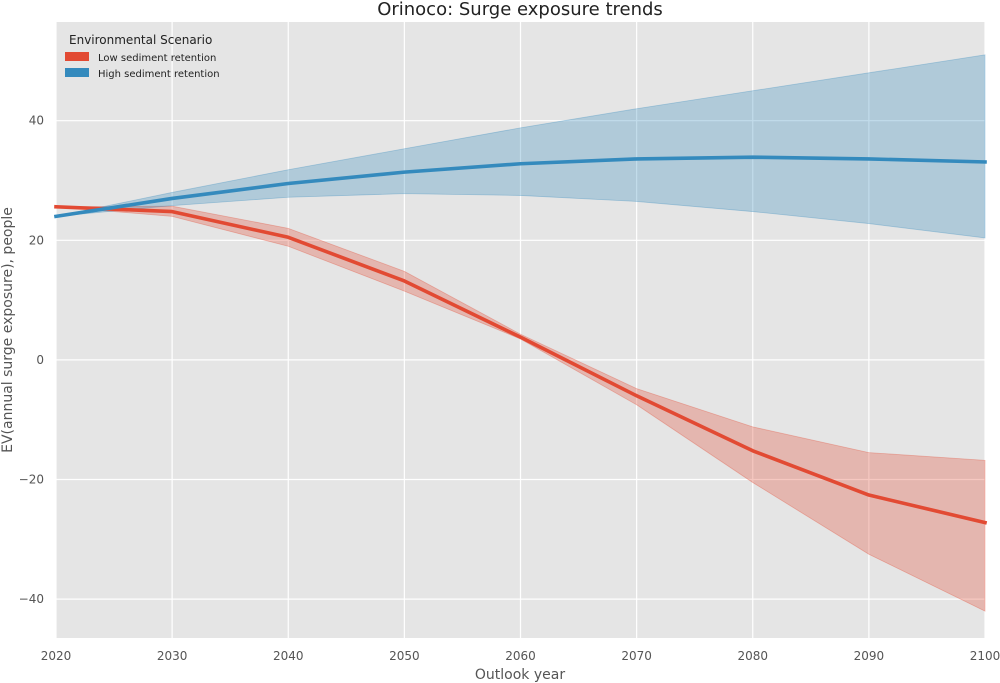 The image size is (1000, 683). Describe the element at coordinates (40, 360) in the screenshot. I see `y-tick-label: 0` at that location.